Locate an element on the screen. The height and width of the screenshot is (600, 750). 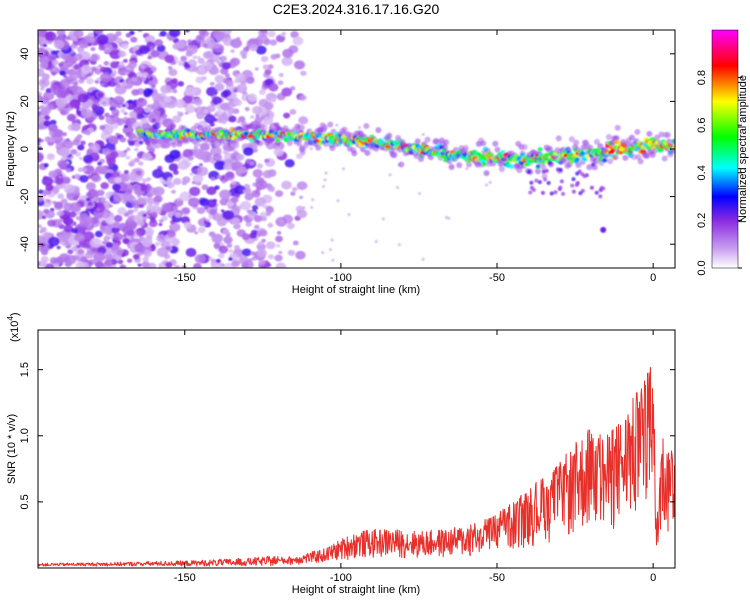
svg-text: (x104) is located at coordinates (13, 327).